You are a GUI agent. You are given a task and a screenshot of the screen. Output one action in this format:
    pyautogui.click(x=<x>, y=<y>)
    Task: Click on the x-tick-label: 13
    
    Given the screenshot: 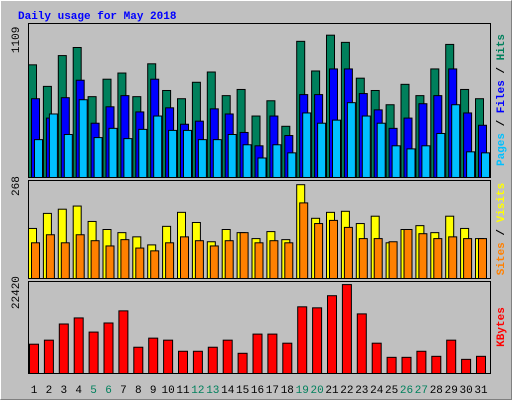 What is the action you would take?
    pyautogui.click(x=212, y=391)
    